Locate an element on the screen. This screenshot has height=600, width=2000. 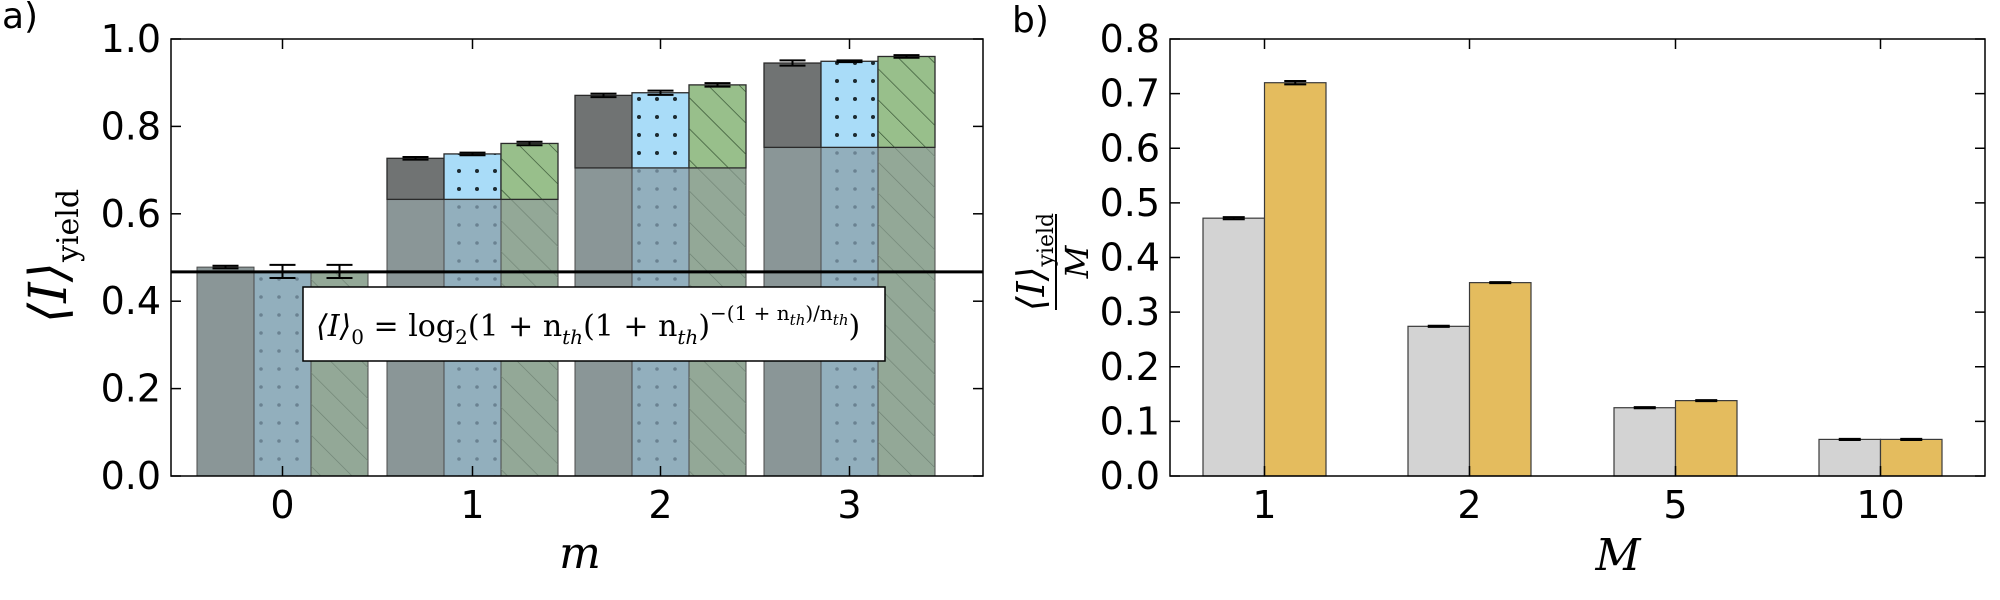
panel-a-xtick-label: 1 is located at coordinates (472, 505).